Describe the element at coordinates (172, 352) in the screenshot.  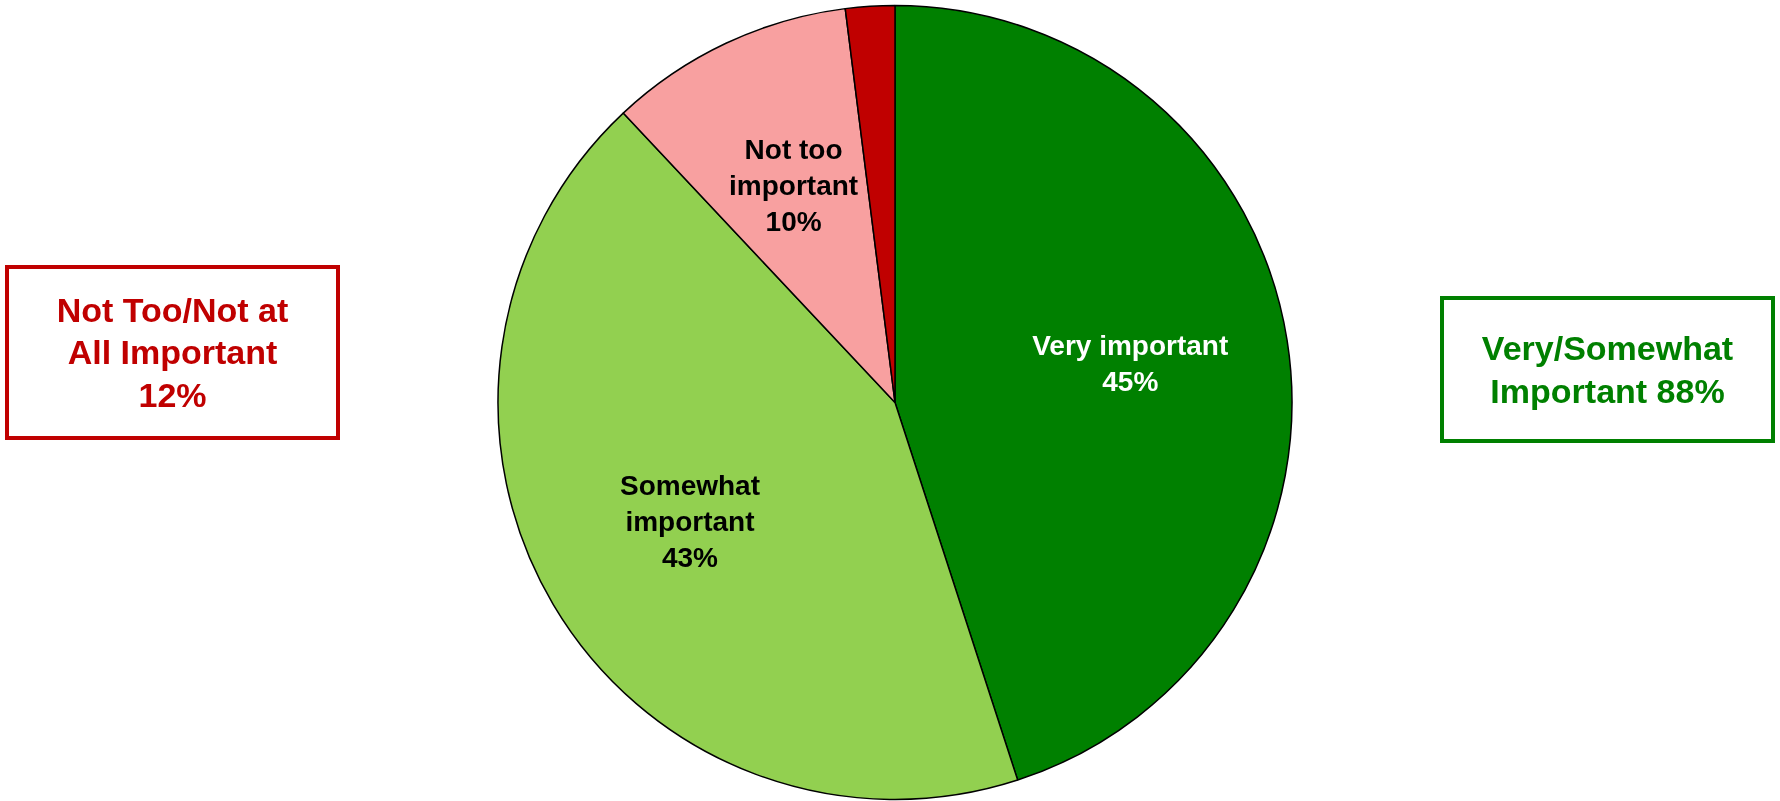
I see `text: Not Too/Not at All Important 12%` at that location.